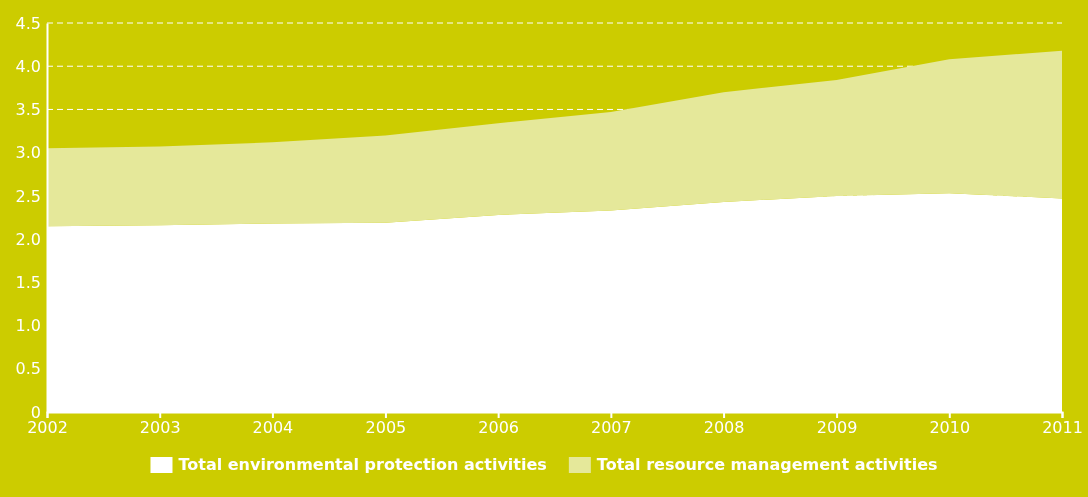  What do you see at coordinates (724, 428) in the screenshot?
I see `x-tick-label: 2008` at bounding box center [724, 428].